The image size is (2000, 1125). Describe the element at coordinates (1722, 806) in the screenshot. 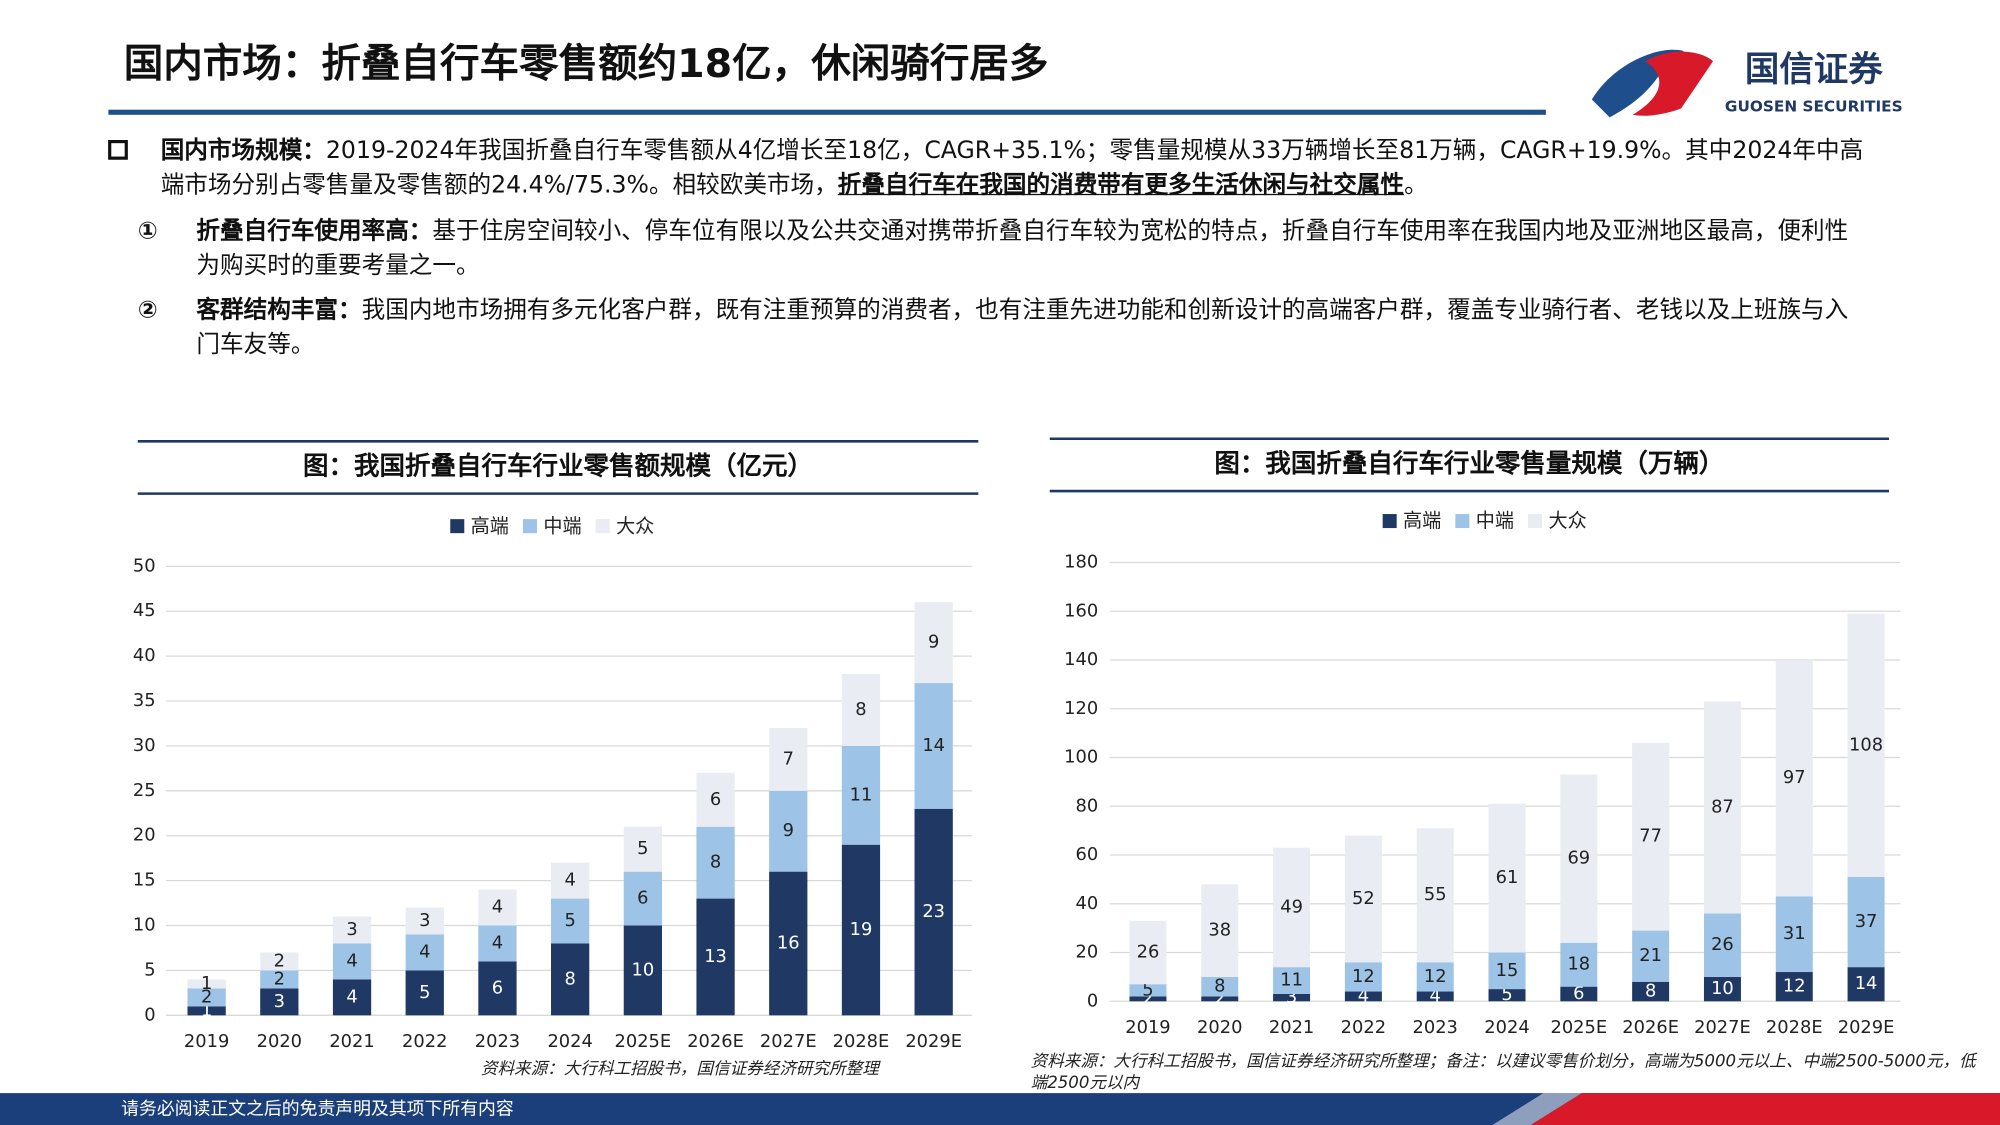

I see `data-label: 87` at that location.